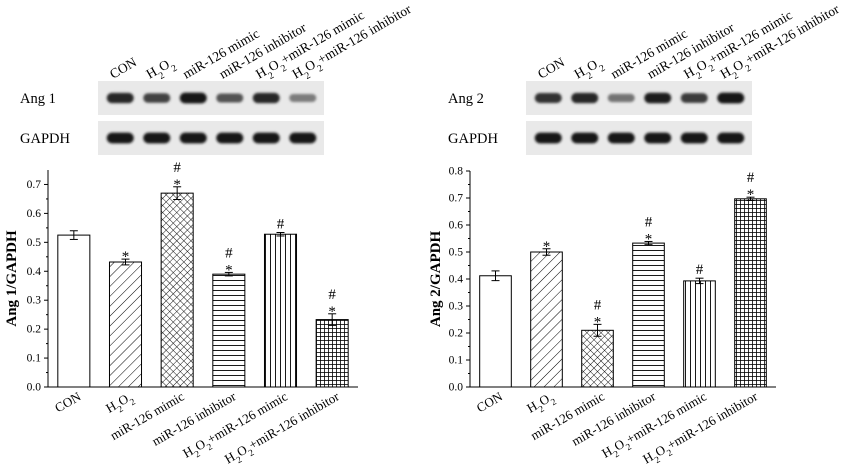  What do you see at coordinates (600, 118) in the screenshot?
I see `blot-right: Ang 2 GAPDH` at bounding box center [600, 118].